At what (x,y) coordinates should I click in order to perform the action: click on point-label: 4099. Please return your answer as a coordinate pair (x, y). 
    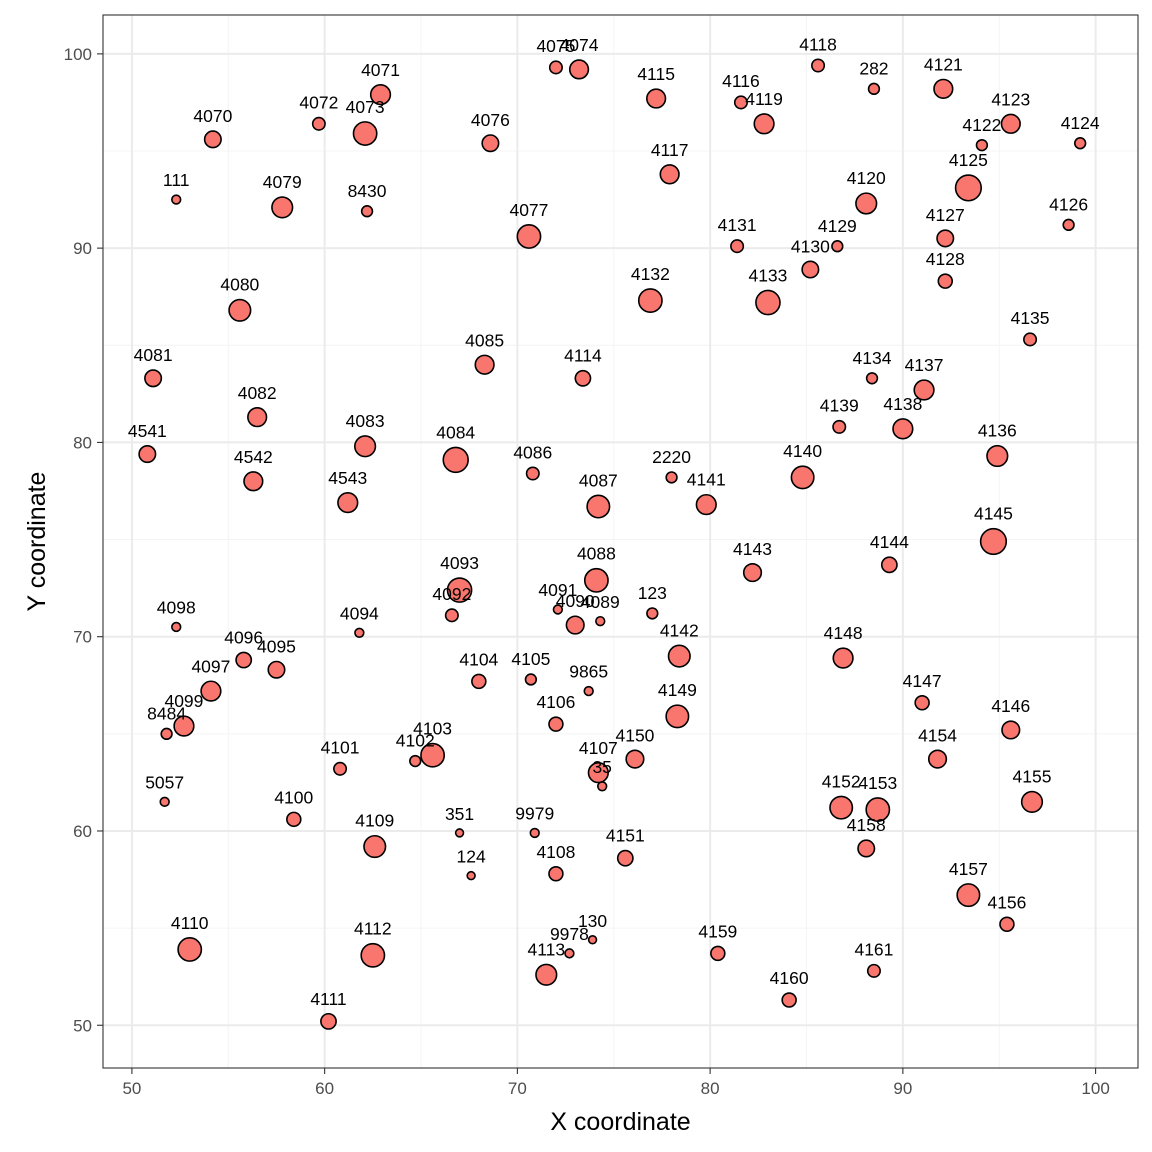
    Looking at the image, I should click on (183, 701).